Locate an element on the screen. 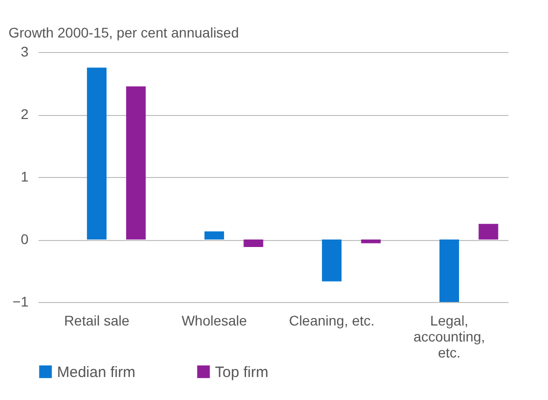  y-axis-title: Growth 2000-15, per cent annualised is located at coordinates (123, 32).